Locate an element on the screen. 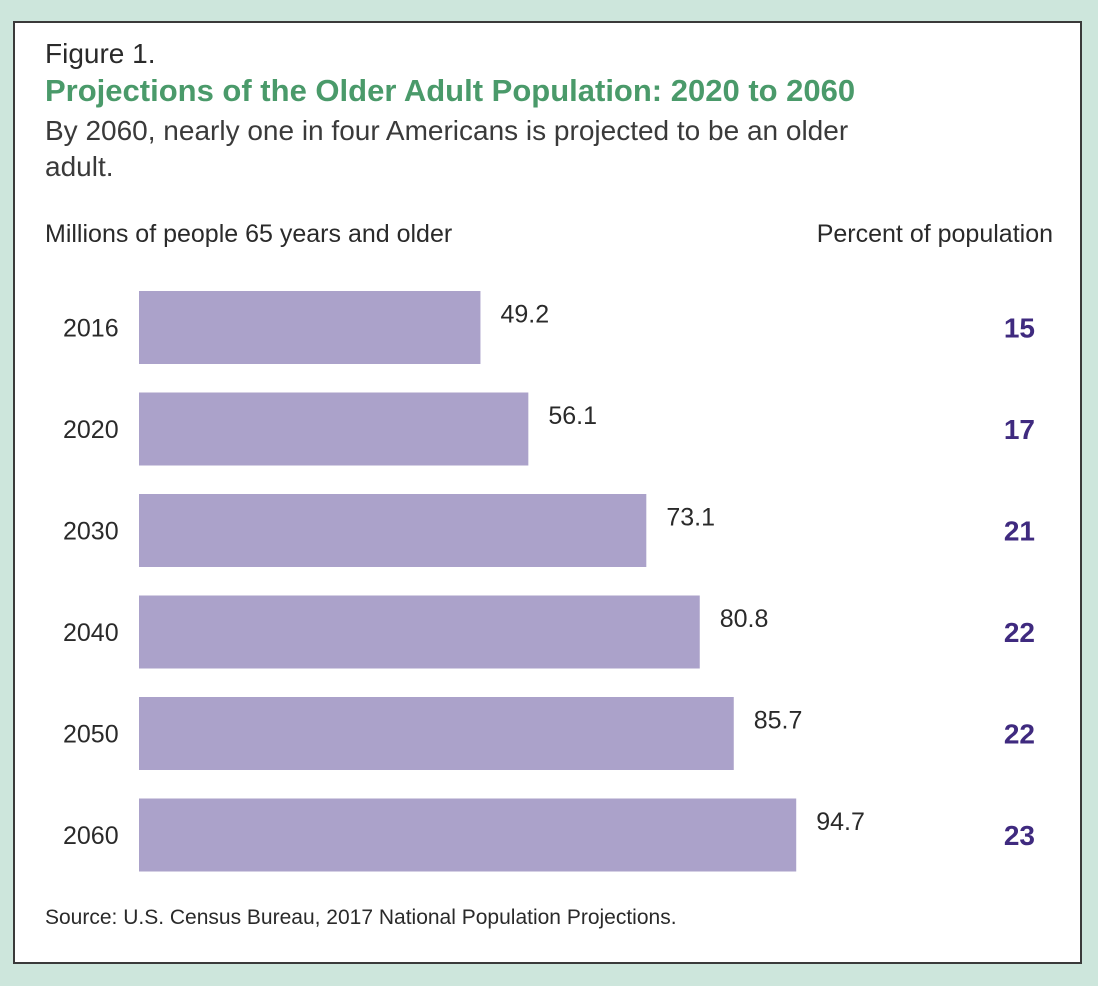 The image size is (1098, 986). category-label-2020: 2020 is located at coordinates (91, 430).